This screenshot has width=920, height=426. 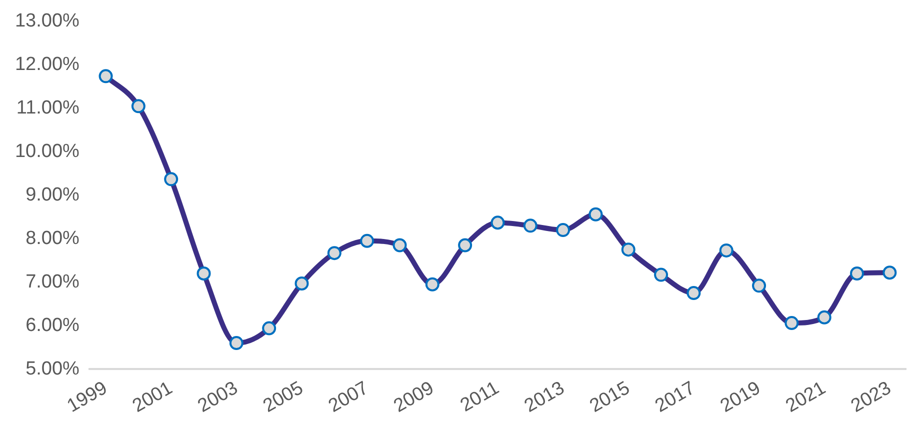 What do you see at coordinates (806, 397) in the screenshot?
I see `x-tick-label: 2021` at bounding box center [806, 397].